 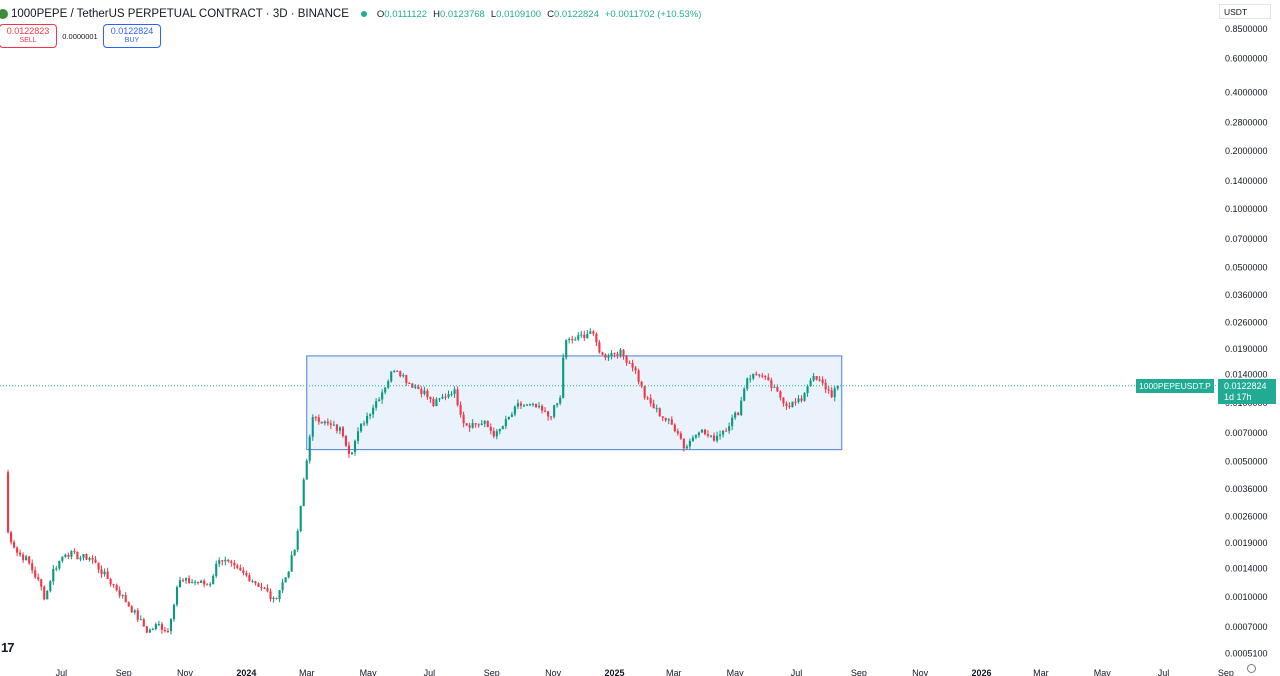 I want to click on currency-selector: USDT, so click(x=1245, y=11).